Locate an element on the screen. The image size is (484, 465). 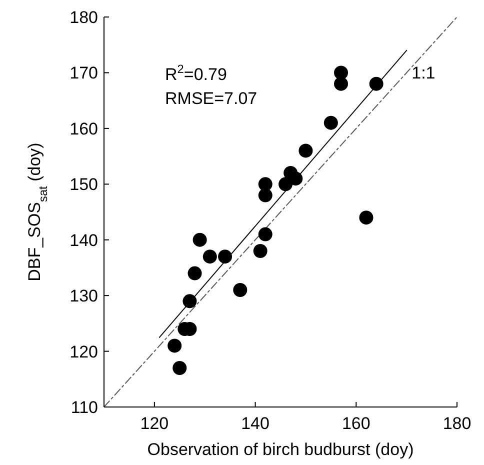
y-tick-label: 170 is located at coordinates (84, 73).